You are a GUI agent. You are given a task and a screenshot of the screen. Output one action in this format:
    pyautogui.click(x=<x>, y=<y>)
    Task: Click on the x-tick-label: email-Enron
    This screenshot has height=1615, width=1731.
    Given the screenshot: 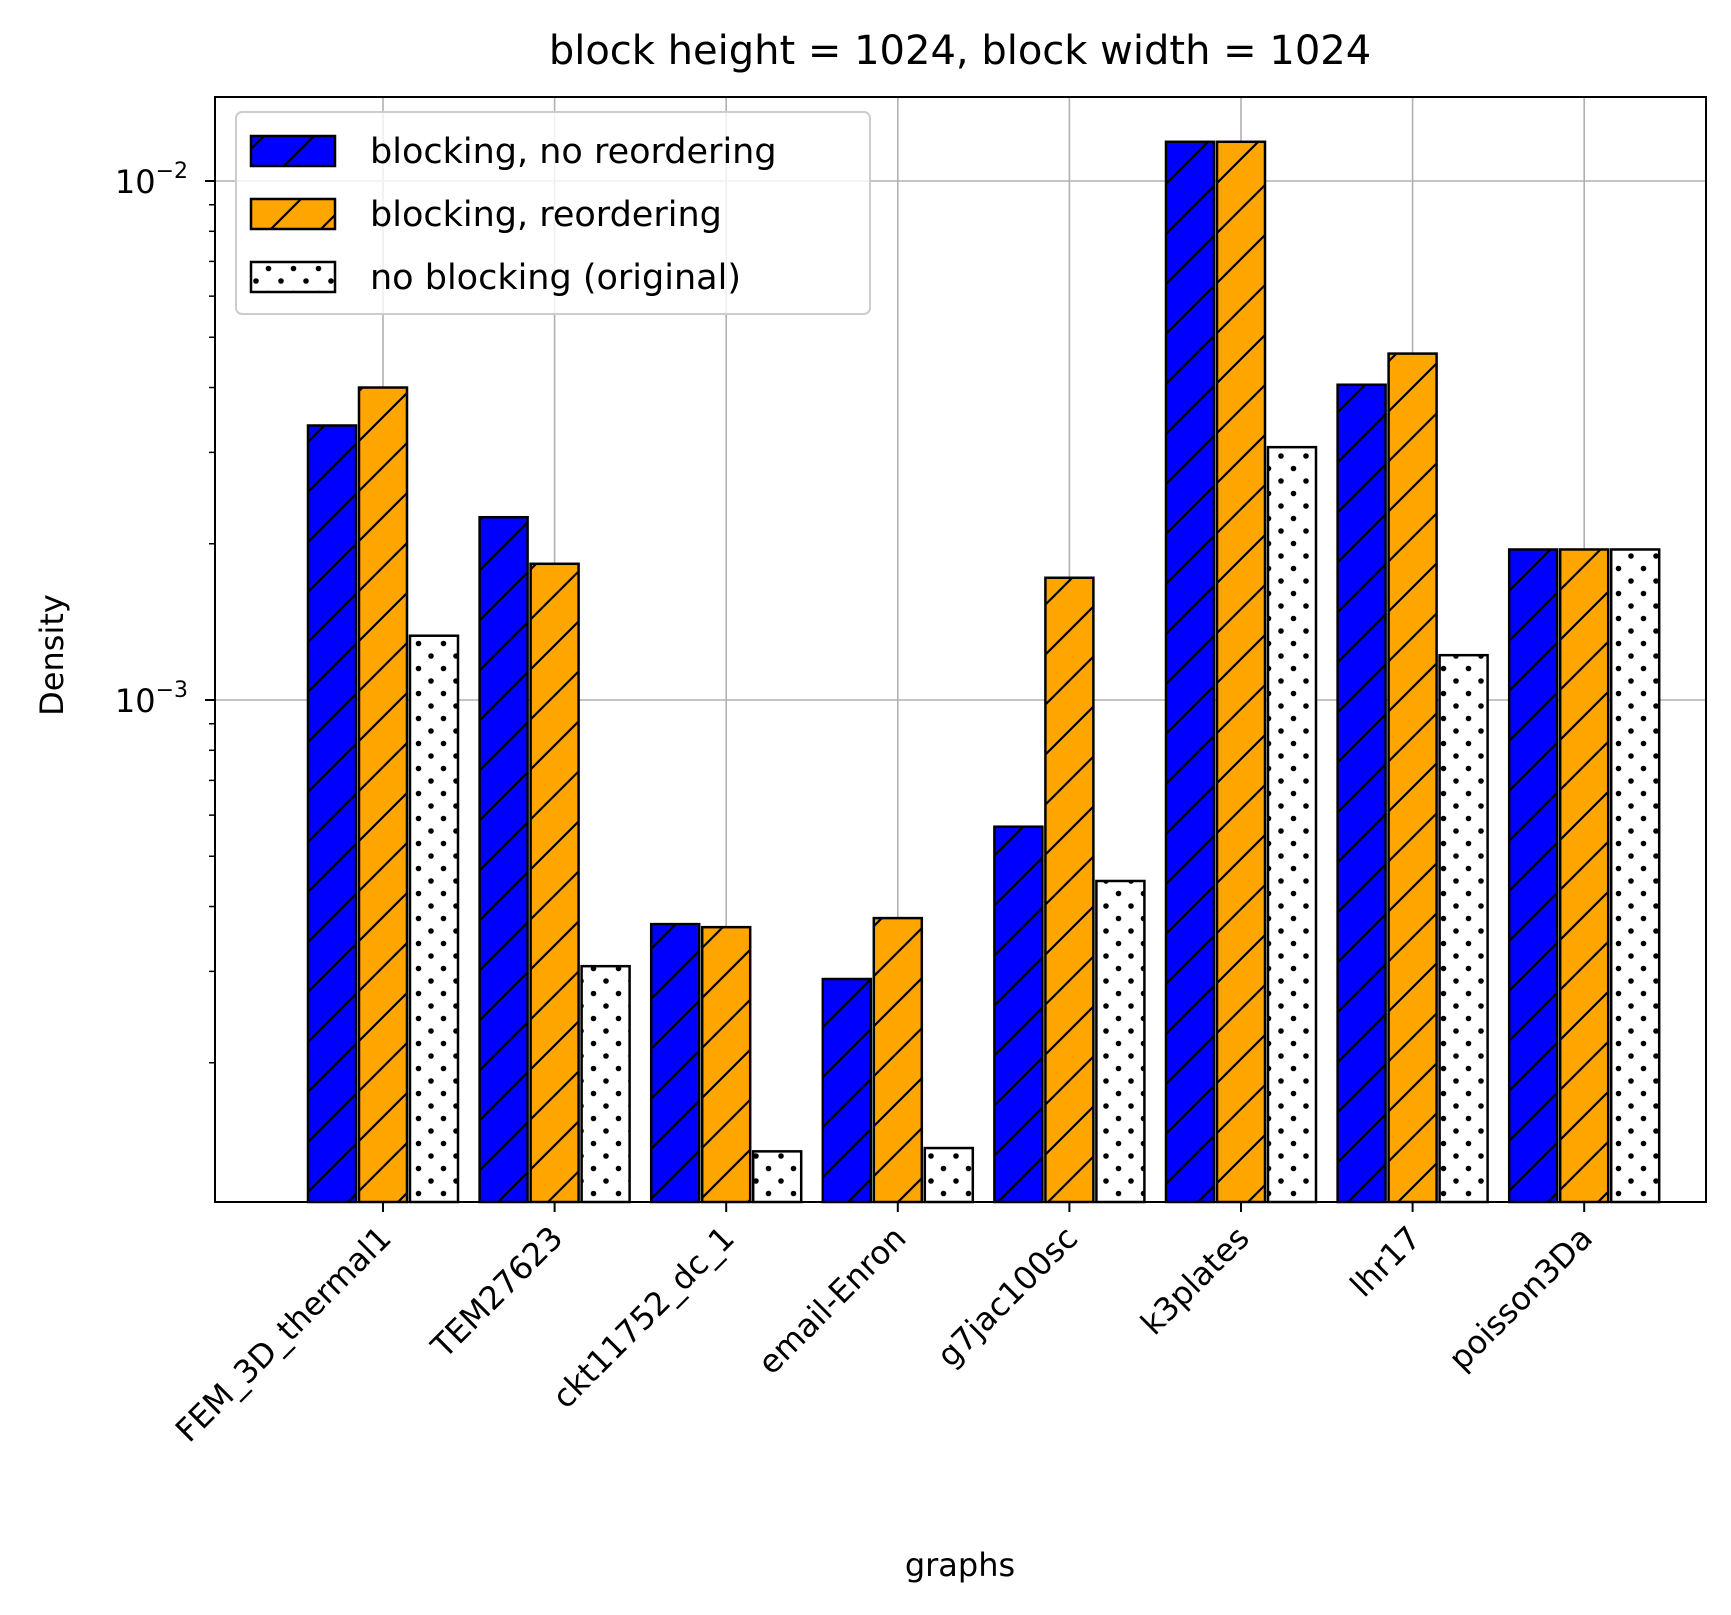 What is the action you would take?
    pyautogui.click(x=831, y=1300)
    